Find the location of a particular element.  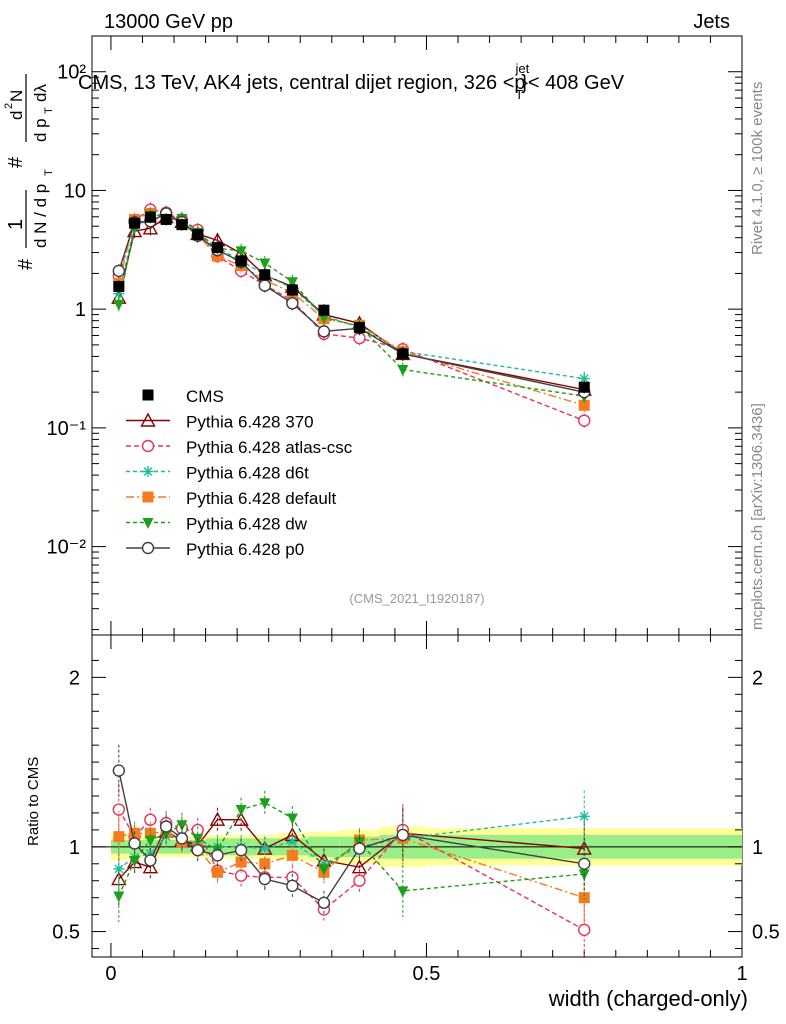

ratio-point-pythia-6-428-d6t is located at coordinates (584, 816).